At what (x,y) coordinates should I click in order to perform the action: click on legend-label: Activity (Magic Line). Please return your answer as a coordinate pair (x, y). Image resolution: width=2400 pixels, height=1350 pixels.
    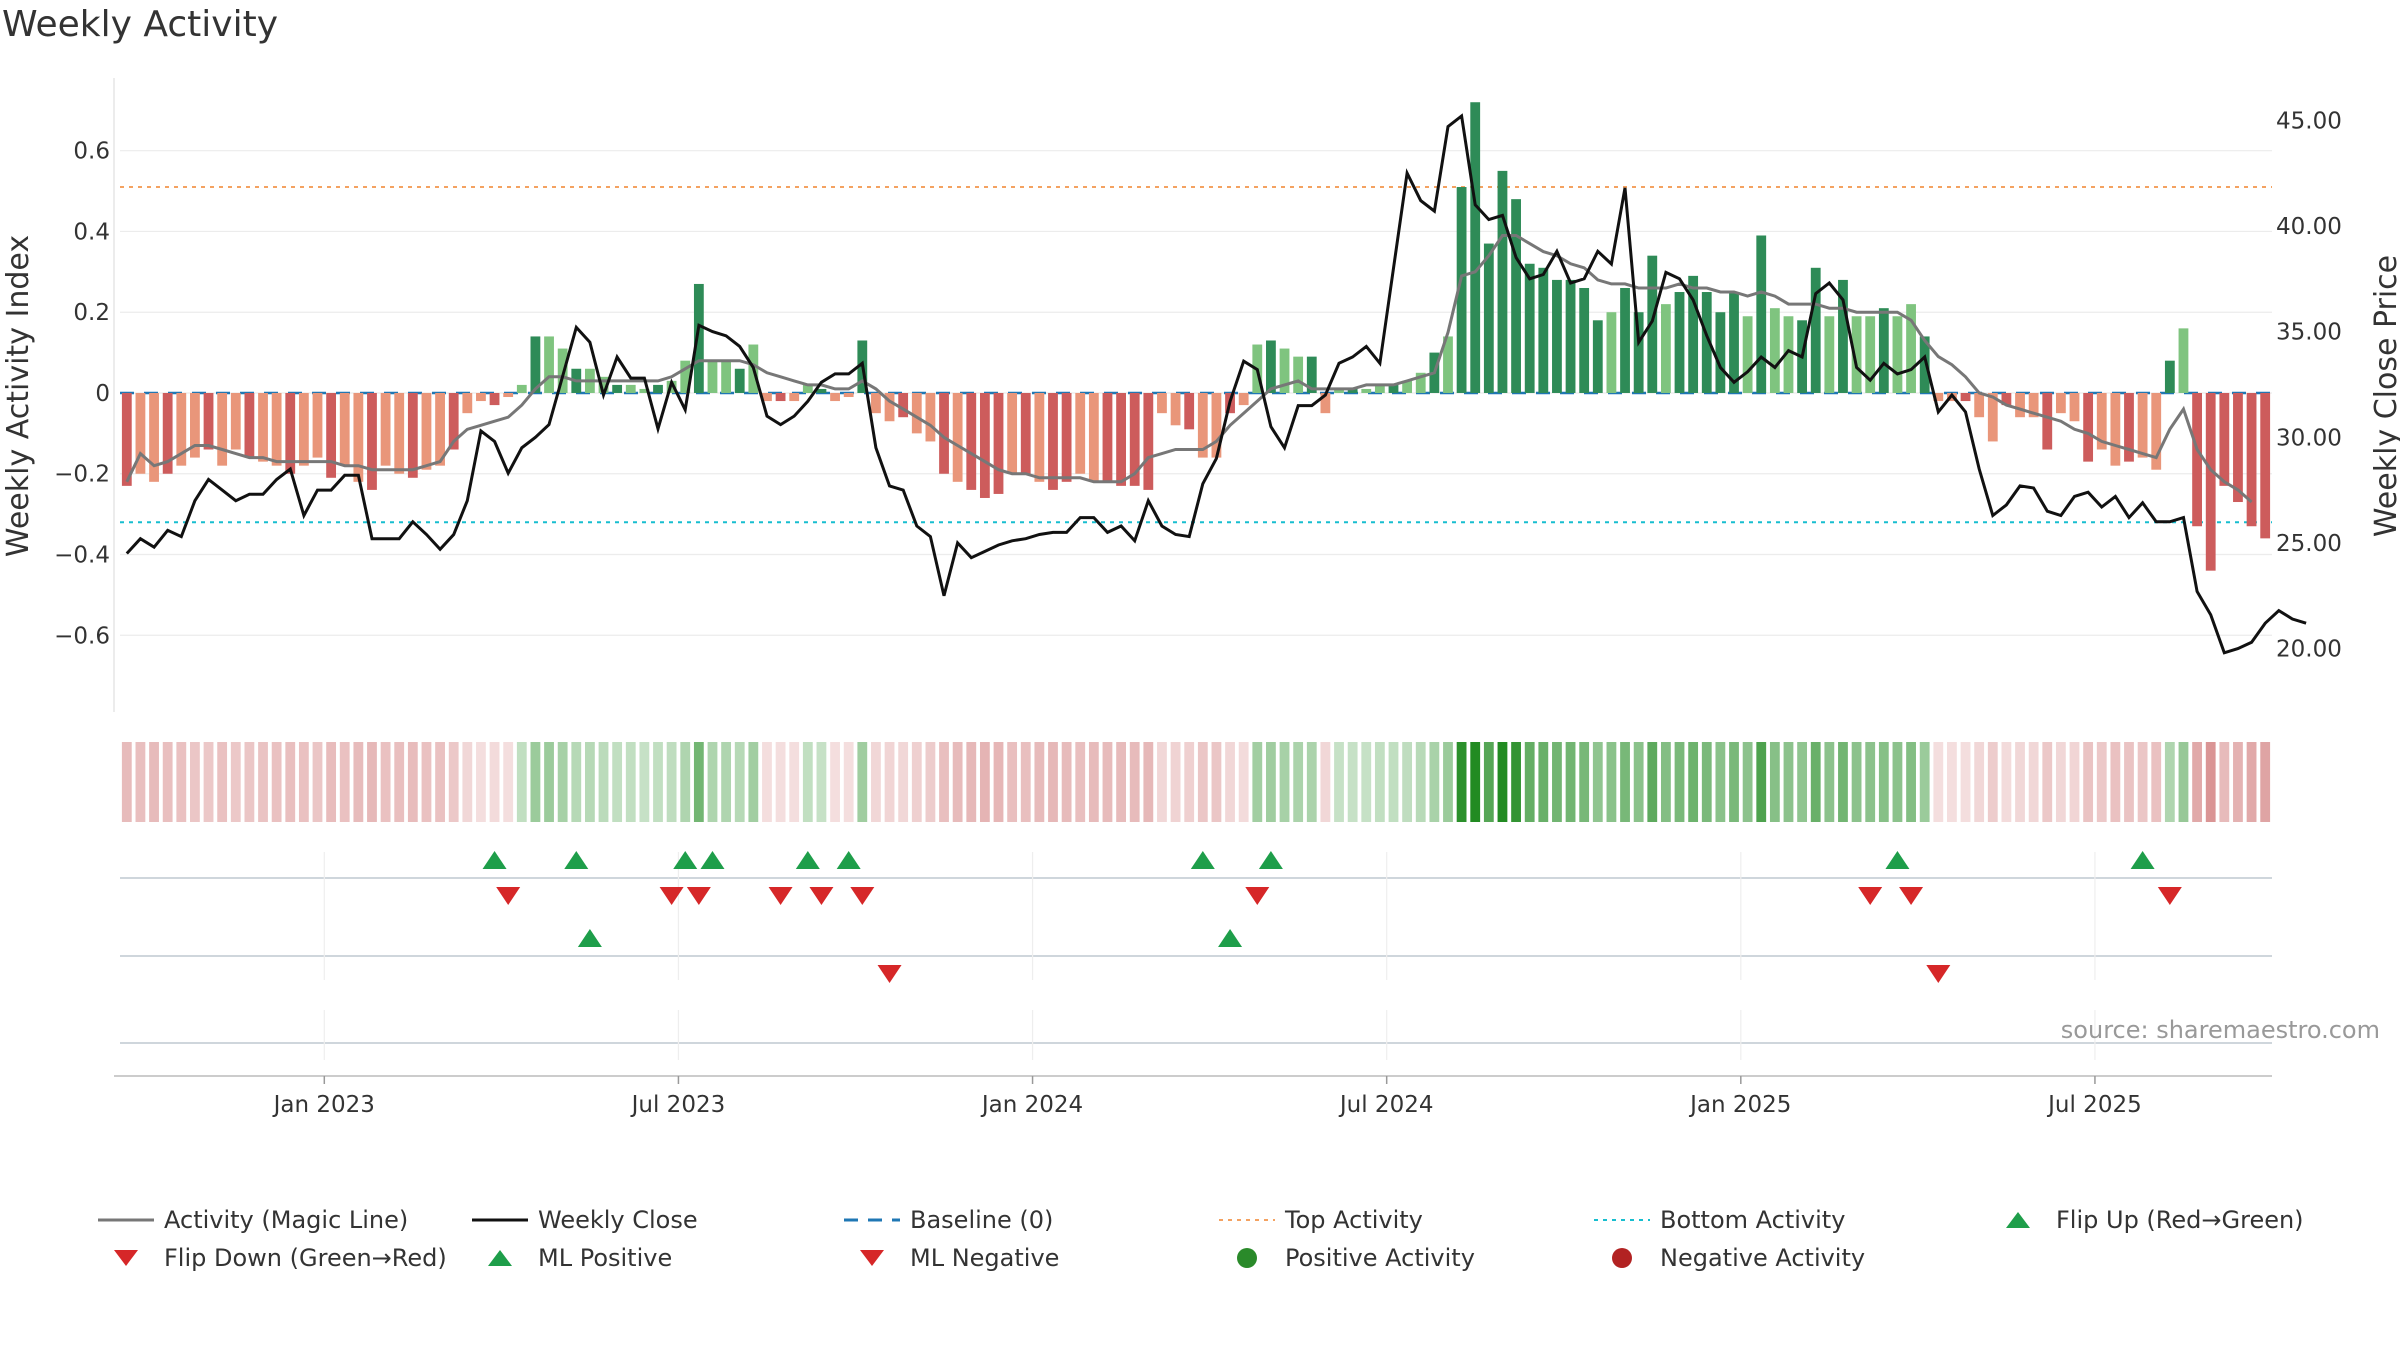
    Looking at the image, I should click on (286, 1220).